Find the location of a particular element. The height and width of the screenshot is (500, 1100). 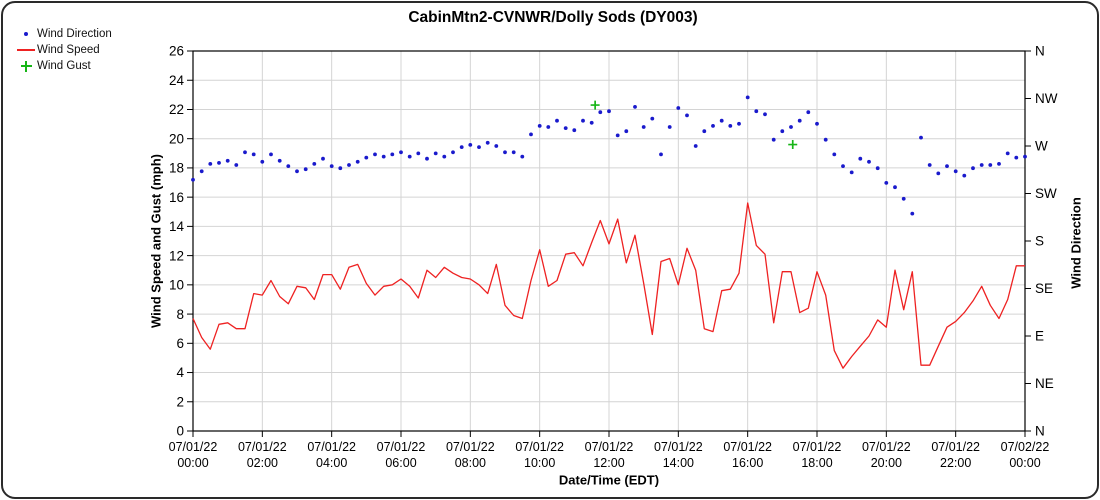

right-tick-label: W is located at coordinates (1041, 146).